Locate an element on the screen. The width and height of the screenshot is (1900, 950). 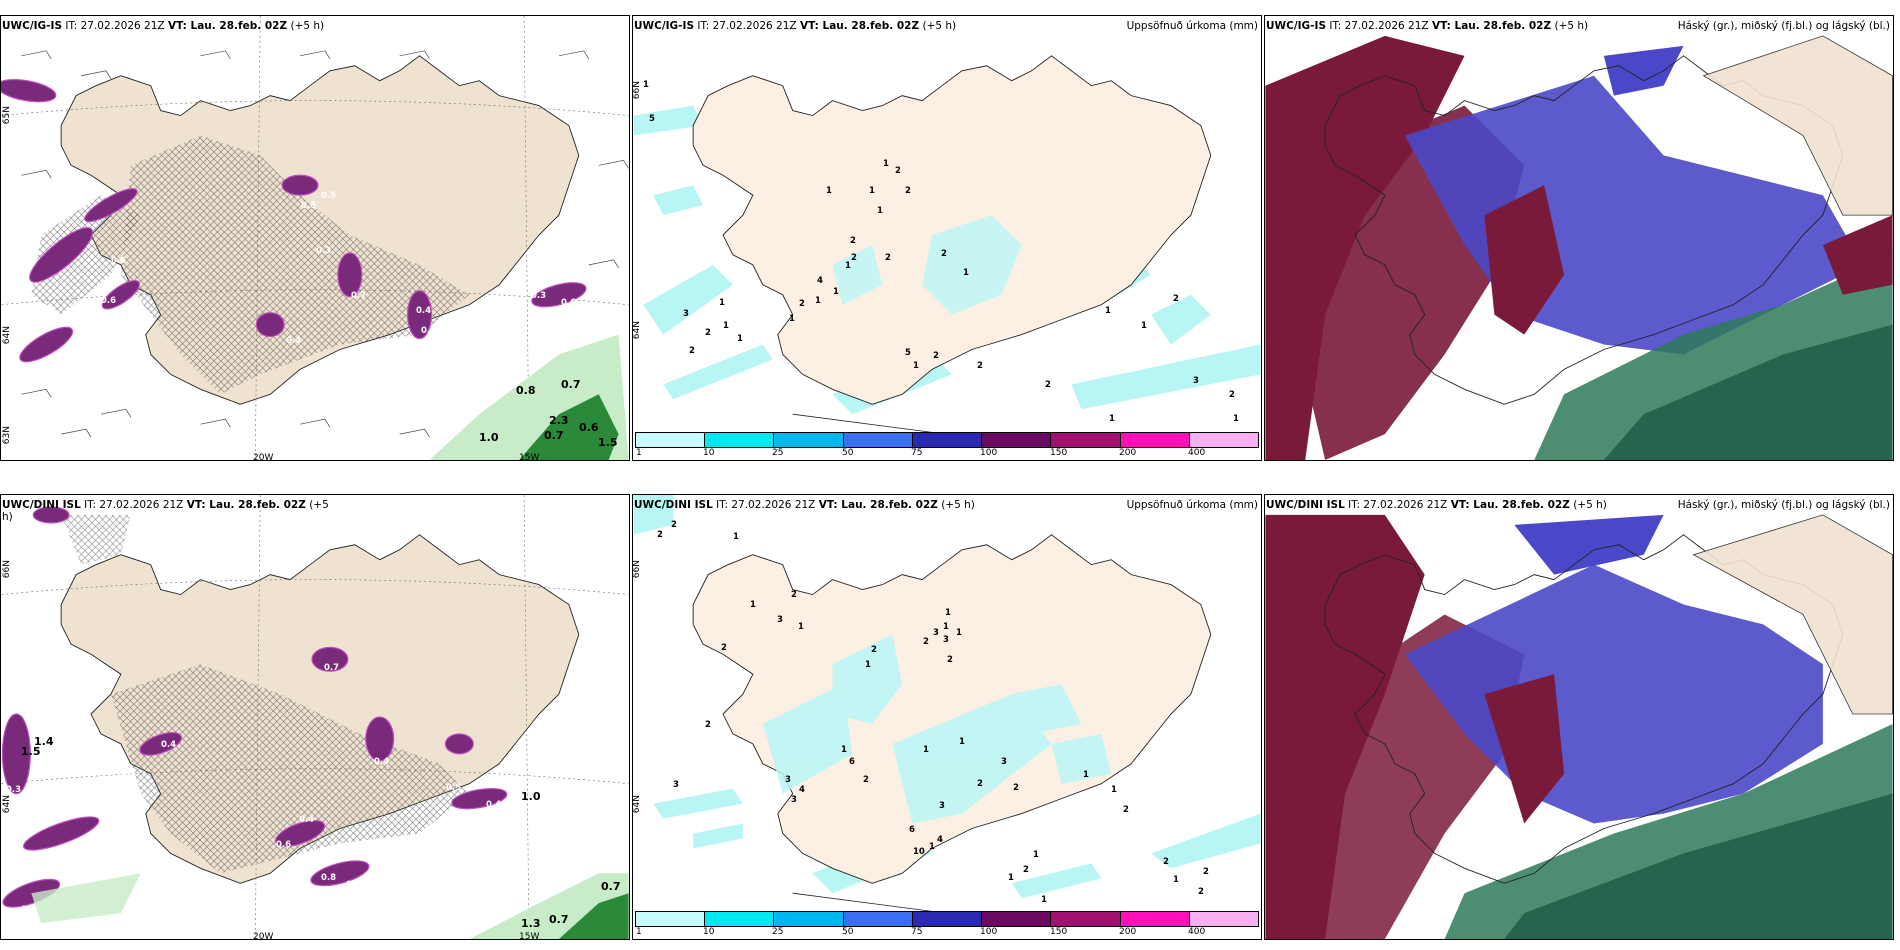
value-label: 1.0 is located at coordinates (489, 437).